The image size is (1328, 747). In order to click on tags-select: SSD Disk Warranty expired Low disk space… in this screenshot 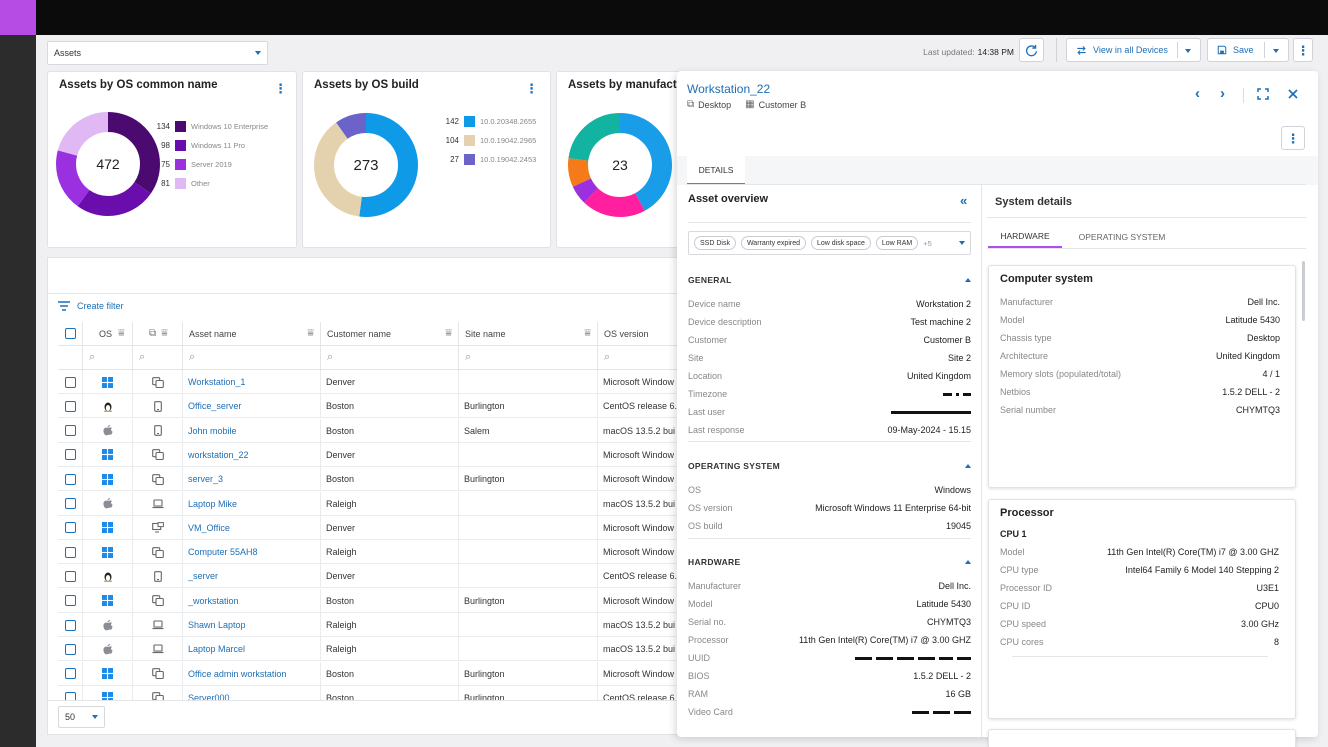, I will do `click(829, 243)`.